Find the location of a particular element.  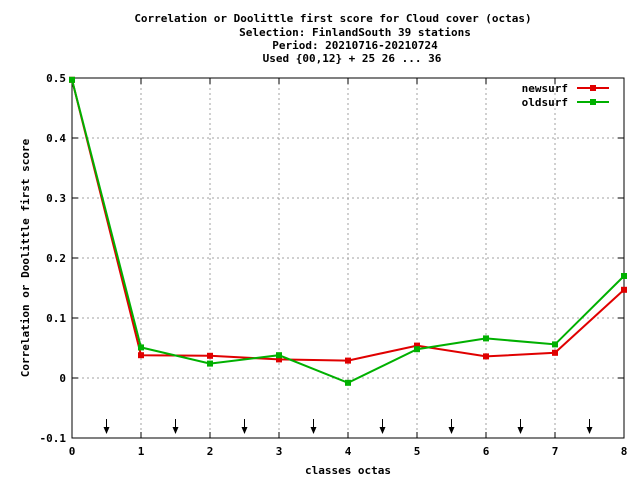

x-tick-label-8: 8 is located at coordinates (624, 451).